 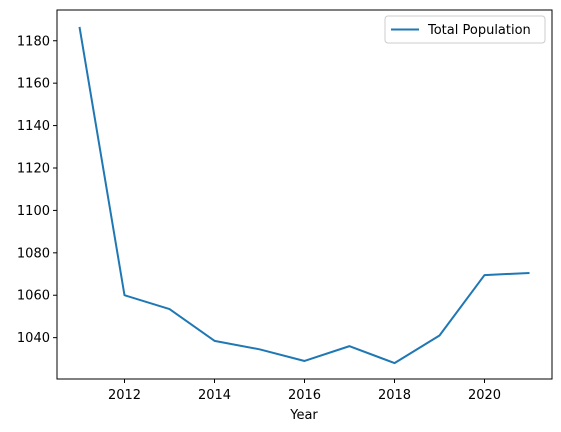 What do you see at coordinates (33, 211) in the screenshot?
I see `y-tick-label: 1100` at bounding box center [33, 211].